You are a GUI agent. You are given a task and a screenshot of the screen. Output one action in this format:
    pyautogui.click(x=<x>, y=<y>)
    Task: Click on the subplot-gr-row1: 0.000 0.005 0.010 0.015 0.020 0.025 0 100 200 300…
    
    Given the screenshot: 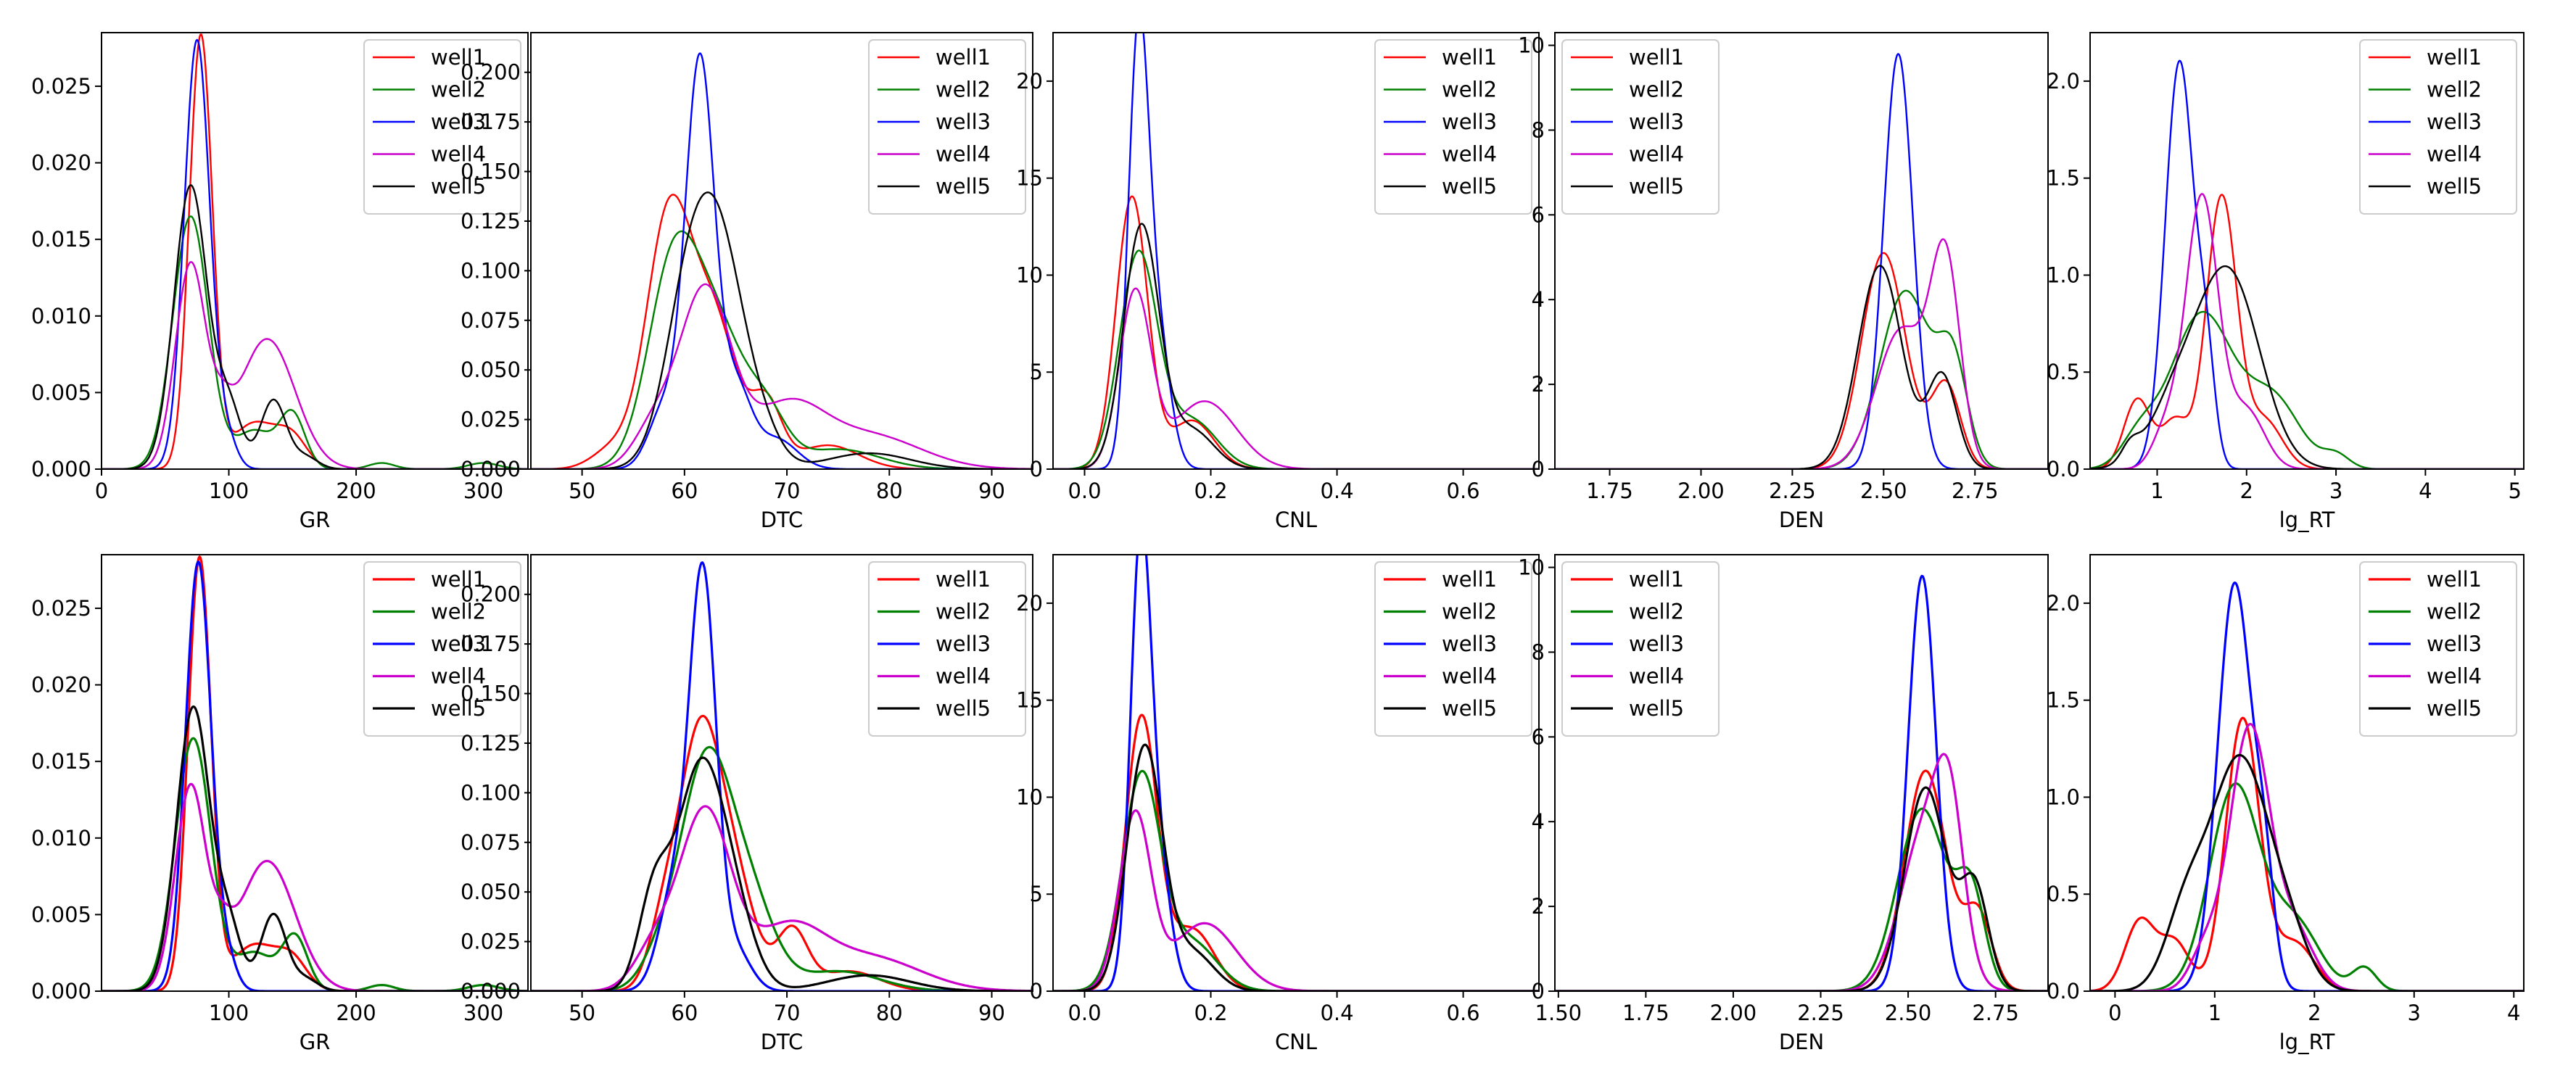 What is the action you would take?
    pyautogui.click(x=280, y=282)
    